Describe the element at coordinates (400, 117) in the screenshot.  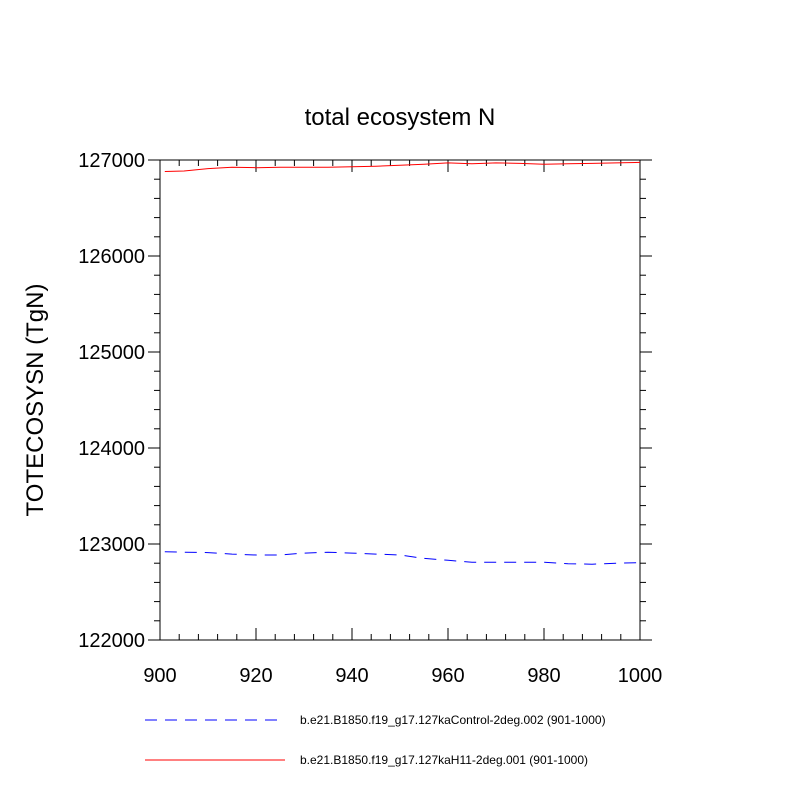
I see `chart-title: total ecosystem N` at that location.